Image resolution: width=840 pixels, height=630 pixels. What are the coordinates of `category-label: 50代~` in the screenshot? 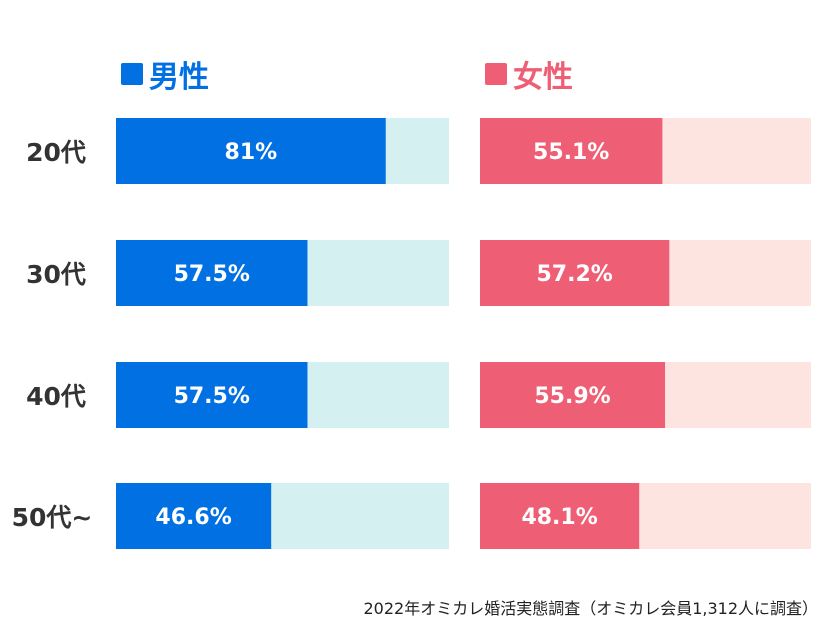 It's located at (52, 517).